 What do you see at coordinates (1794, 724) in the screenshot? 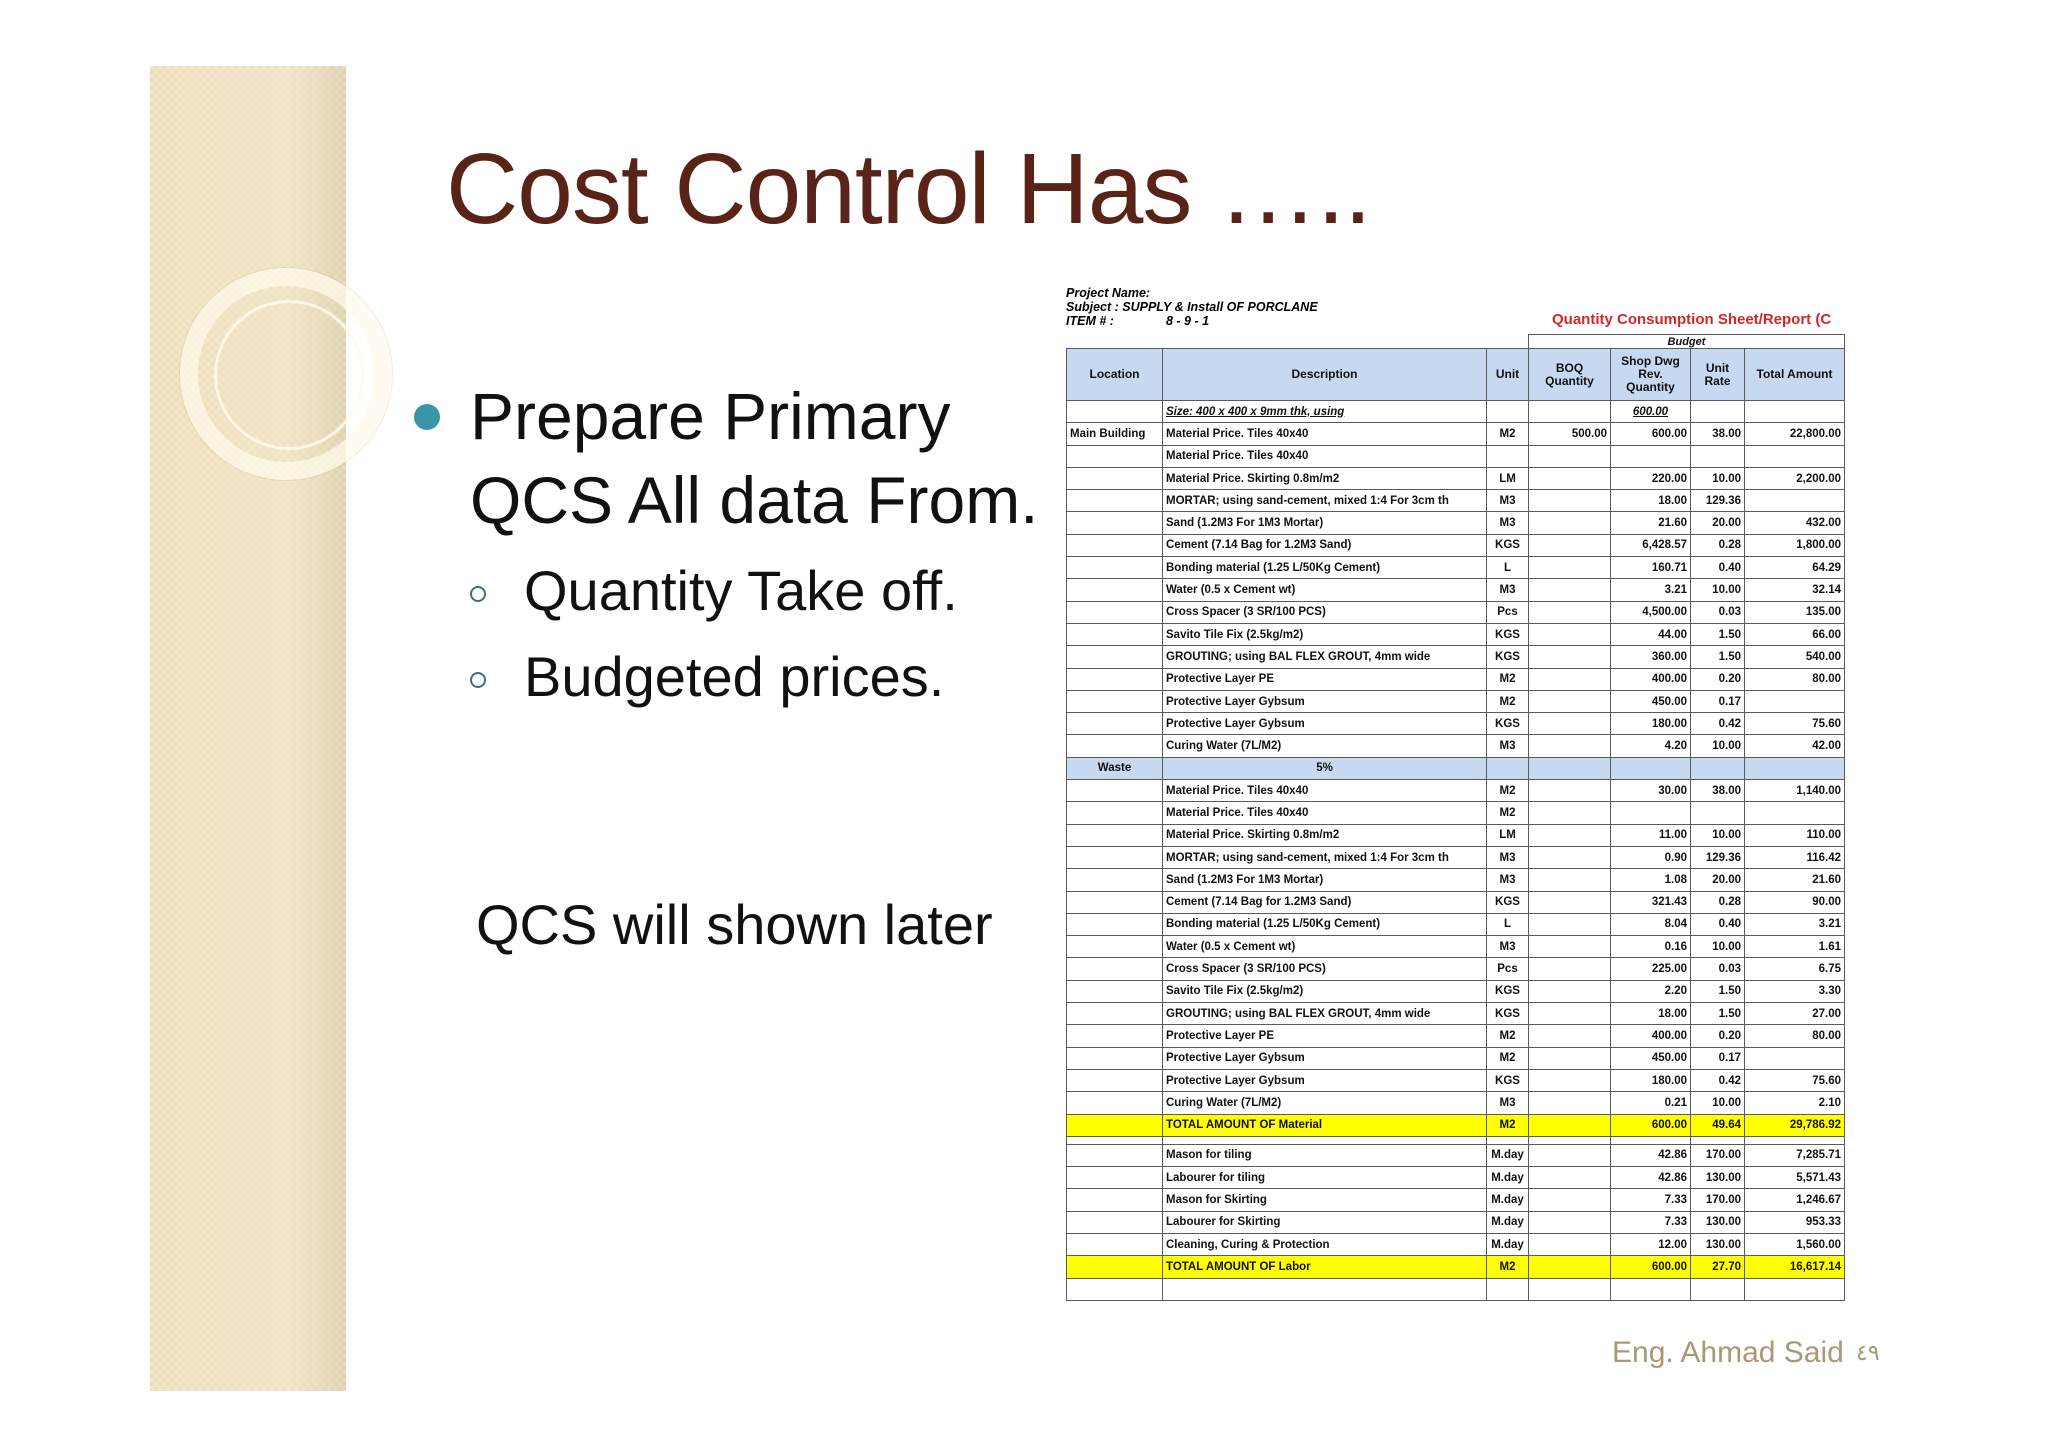
I see `table-cell: 75.60` at bounding box center [1794, 724].